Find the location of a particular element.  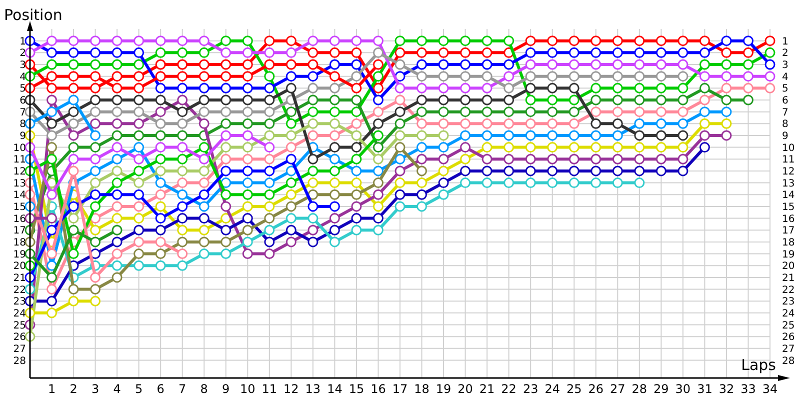

x-tick-label: 9 is located at coordinates (226, 389).